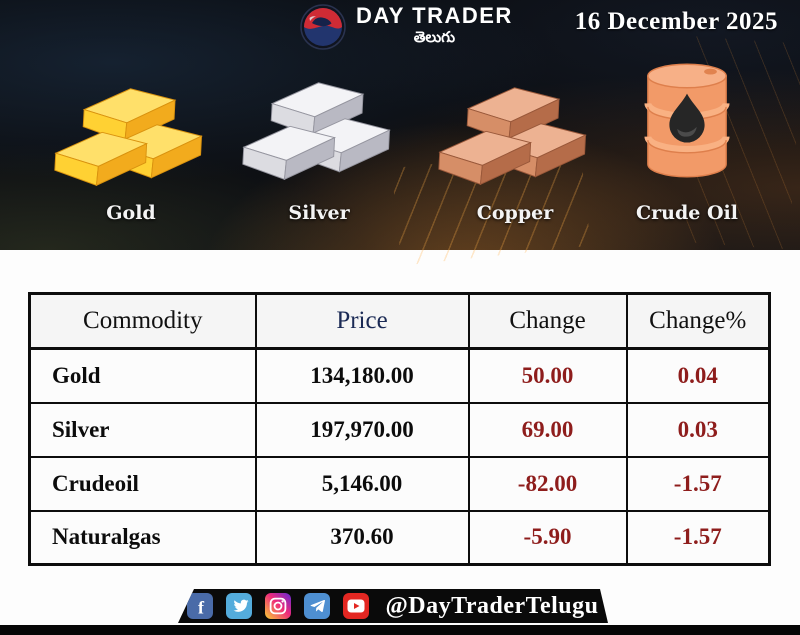  I want to click on commodity-label: Crude Oil, so click(687, 213).